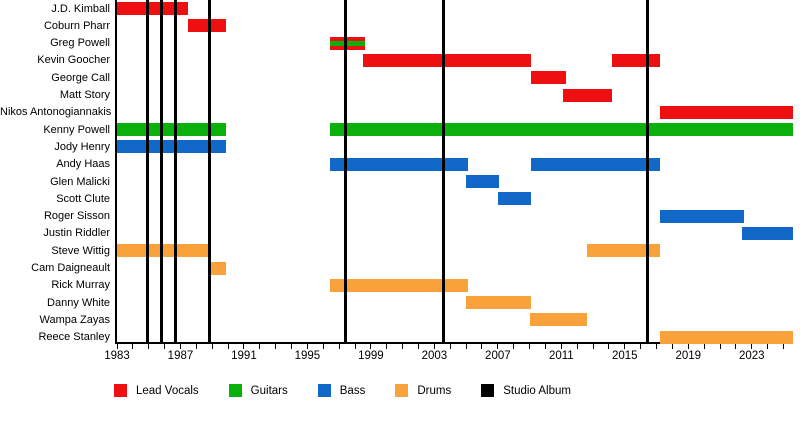 The height and width of the screenshot is (442, 800). What do you see at coordinates (74, 337) in the screenshot?
I see `member-label: Reece Stanley` at bounding box center [74, 337].